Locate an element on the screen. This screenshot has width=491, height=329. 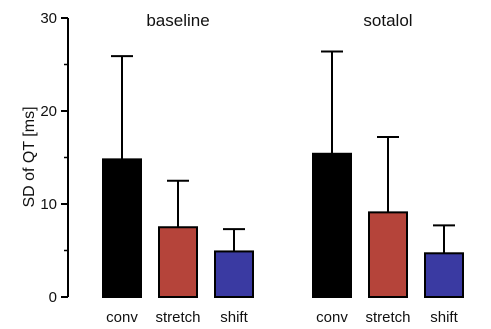
y-tick-label: 30 is located at coordinates (48, 18).